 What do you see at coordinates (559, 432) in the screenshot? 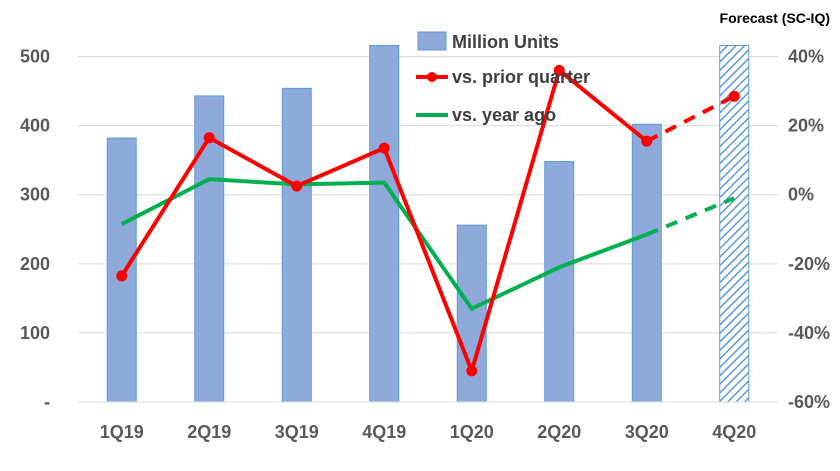
I see `x-tick-label: 2Q20` at bounding box center [559, 432].